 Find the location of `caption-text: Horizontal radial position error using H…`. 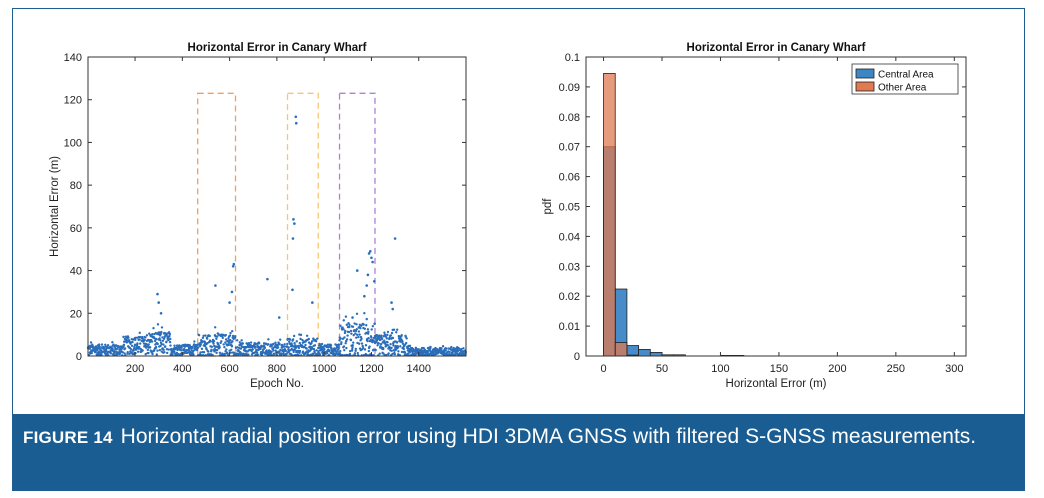

caption-text: Horizontal radial position error using H… is located at coordinates (548, 436).